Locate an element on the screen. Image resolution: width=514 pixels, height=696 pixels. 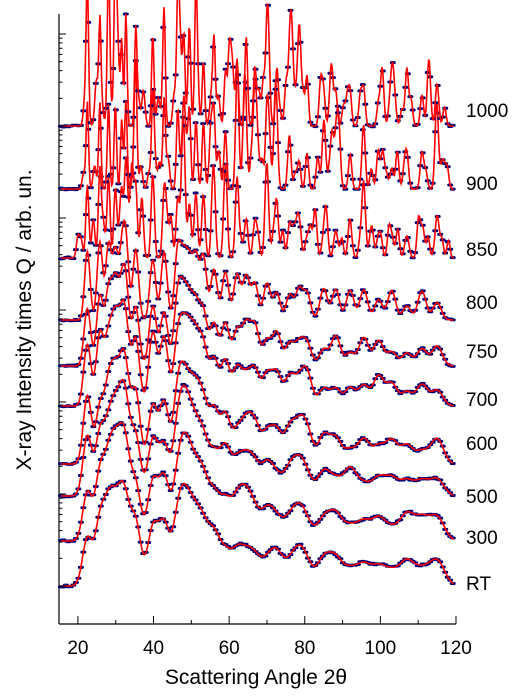
x-axis: 20 40 60 80 100 120 is located at coordinates (269, 637).